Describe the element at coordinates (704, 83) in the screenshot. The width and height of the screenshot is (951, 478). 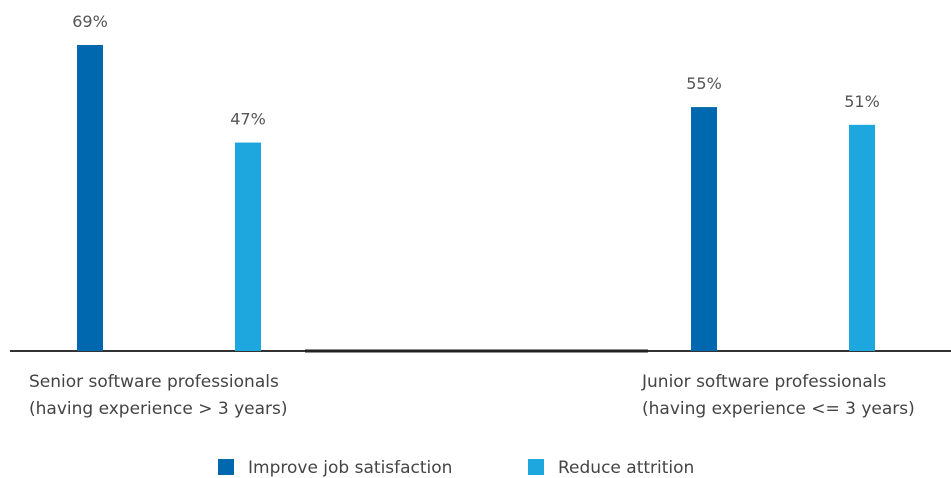
I see `value-label-junior-improve-job-satisfaction: 55%` at that location.